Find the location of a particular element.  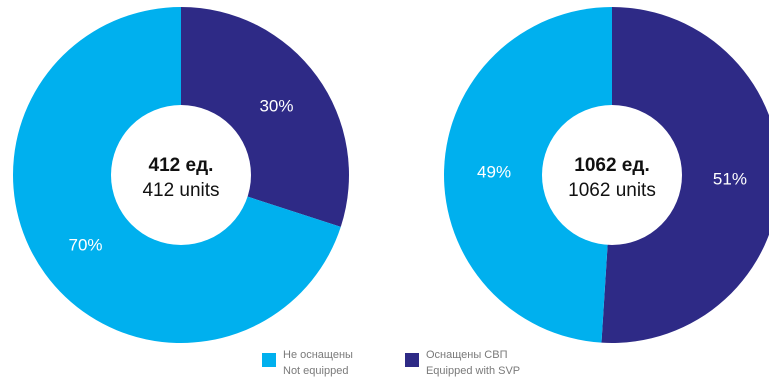

legend-label-en: Equipped with SVP is located at coordinates (473, 371).